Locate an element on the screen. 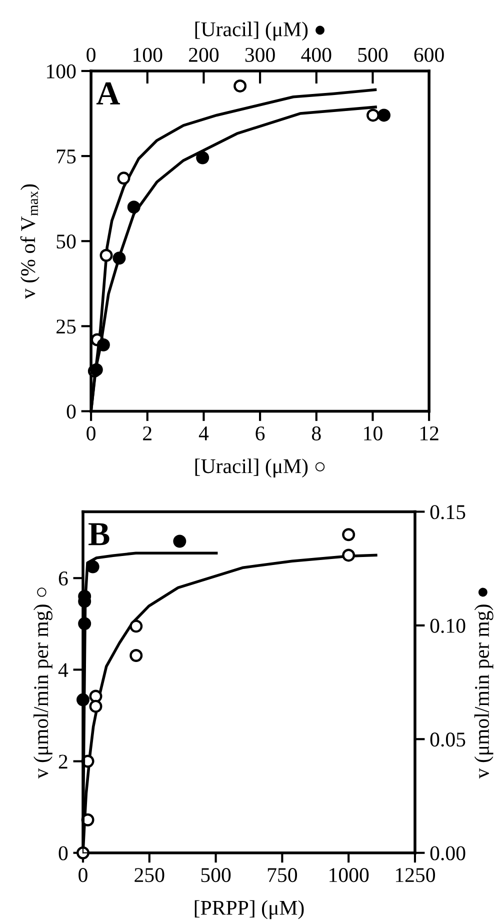 The height and width of the screenshot is (922, 503). y2-tick-label: 0.15 is located at coordinates (448, 512).